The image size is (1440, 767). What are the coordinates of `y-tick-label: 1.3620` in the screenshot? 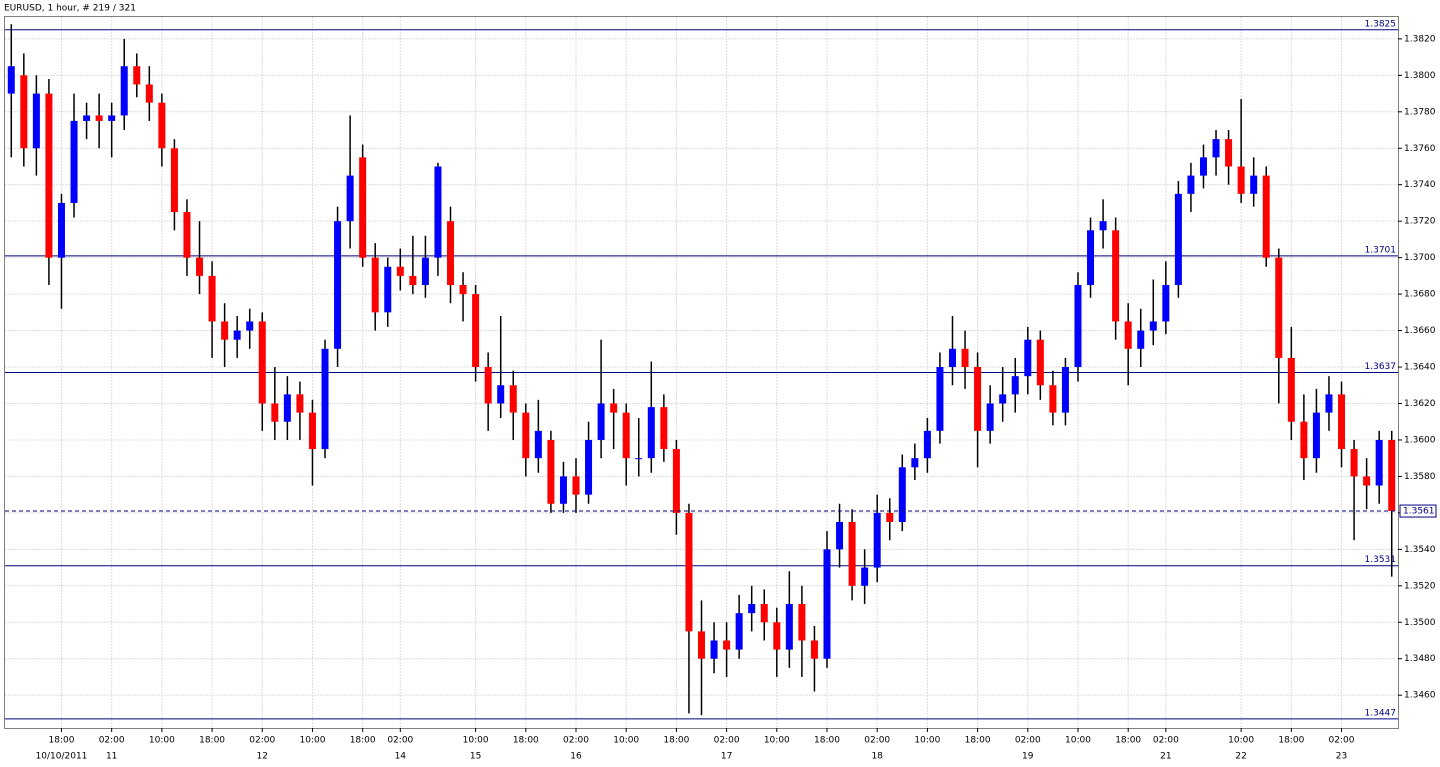 It's located at (1420, 404).